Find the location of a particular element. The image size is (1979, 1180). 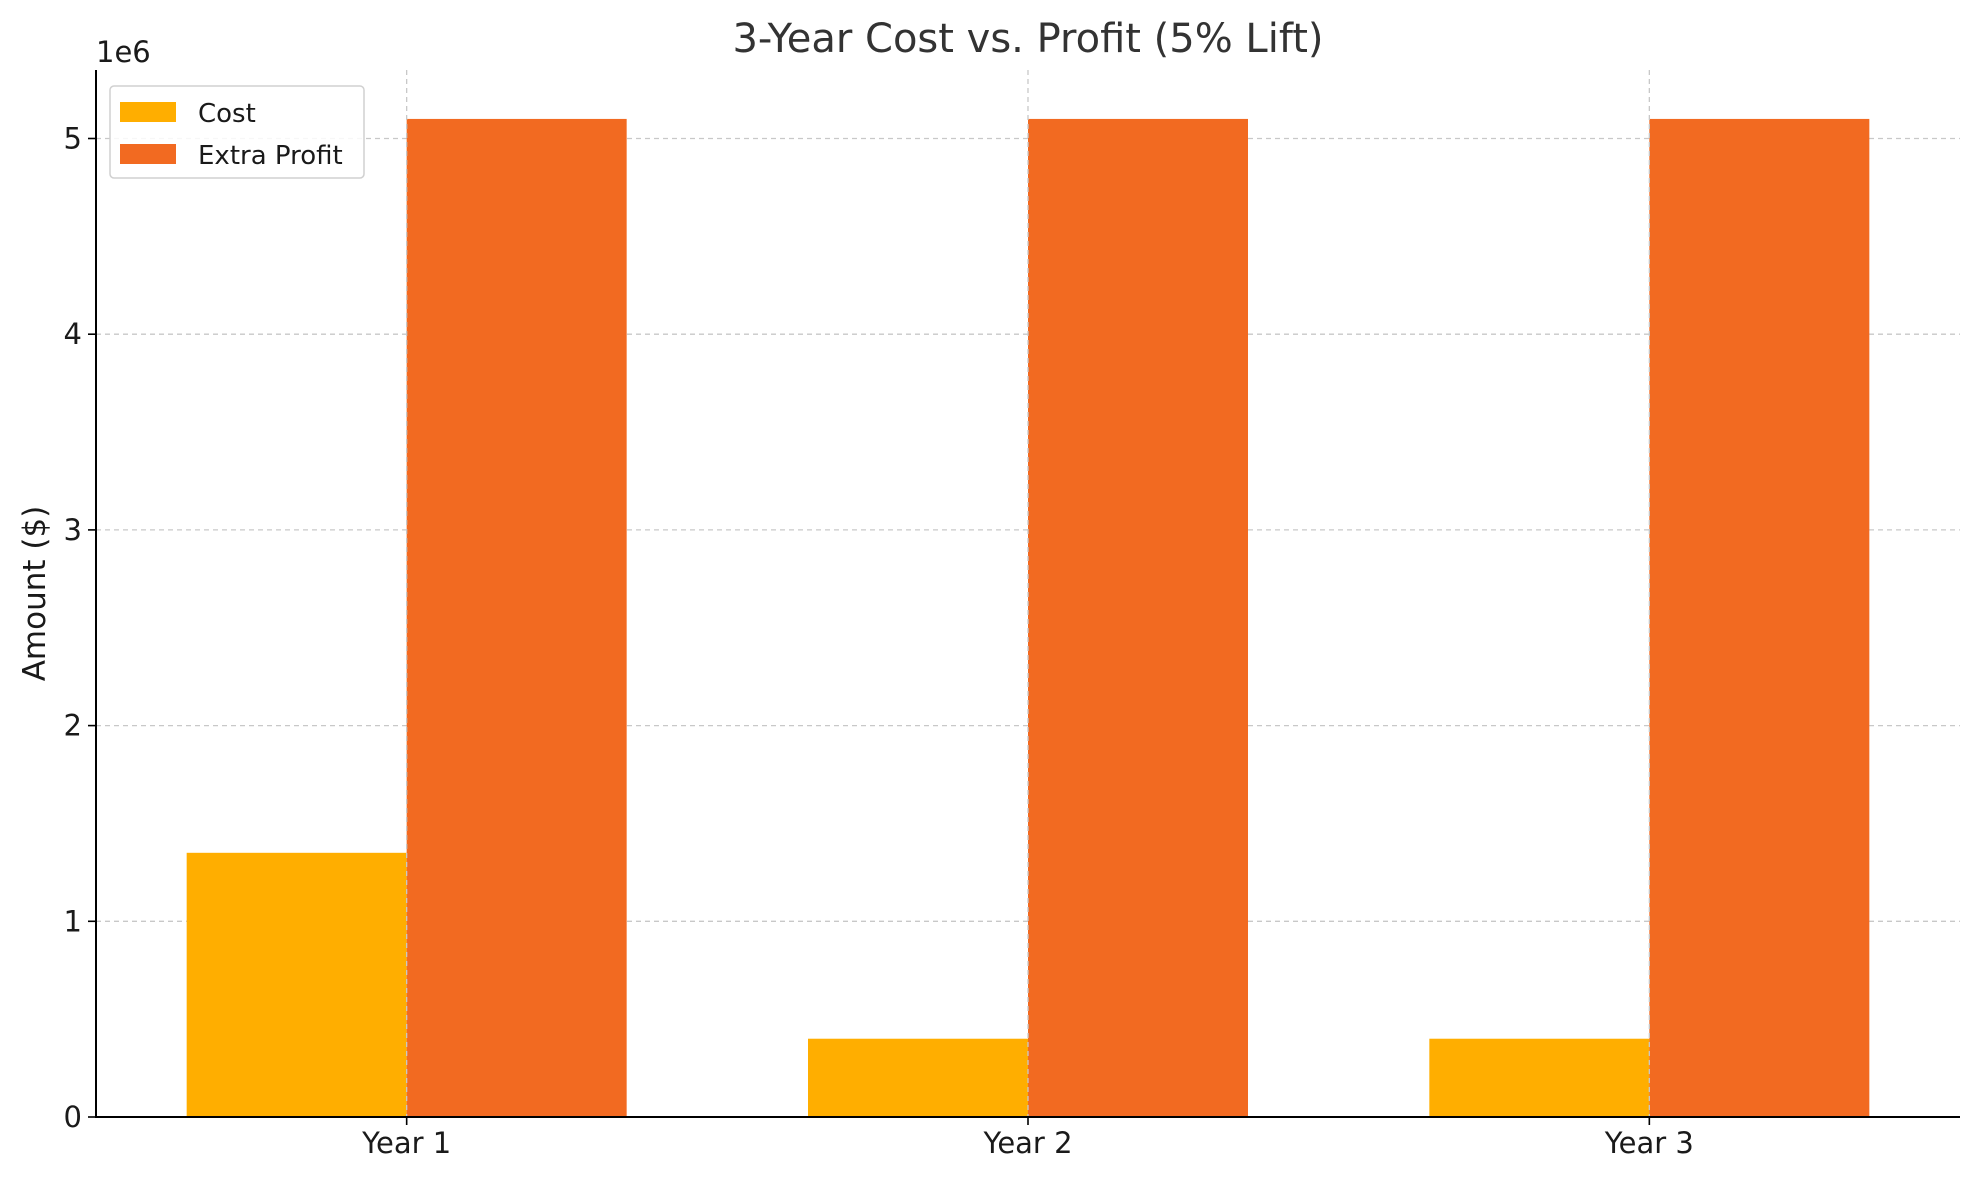

legend-swatch-cost is located at coordinates (148, 112).